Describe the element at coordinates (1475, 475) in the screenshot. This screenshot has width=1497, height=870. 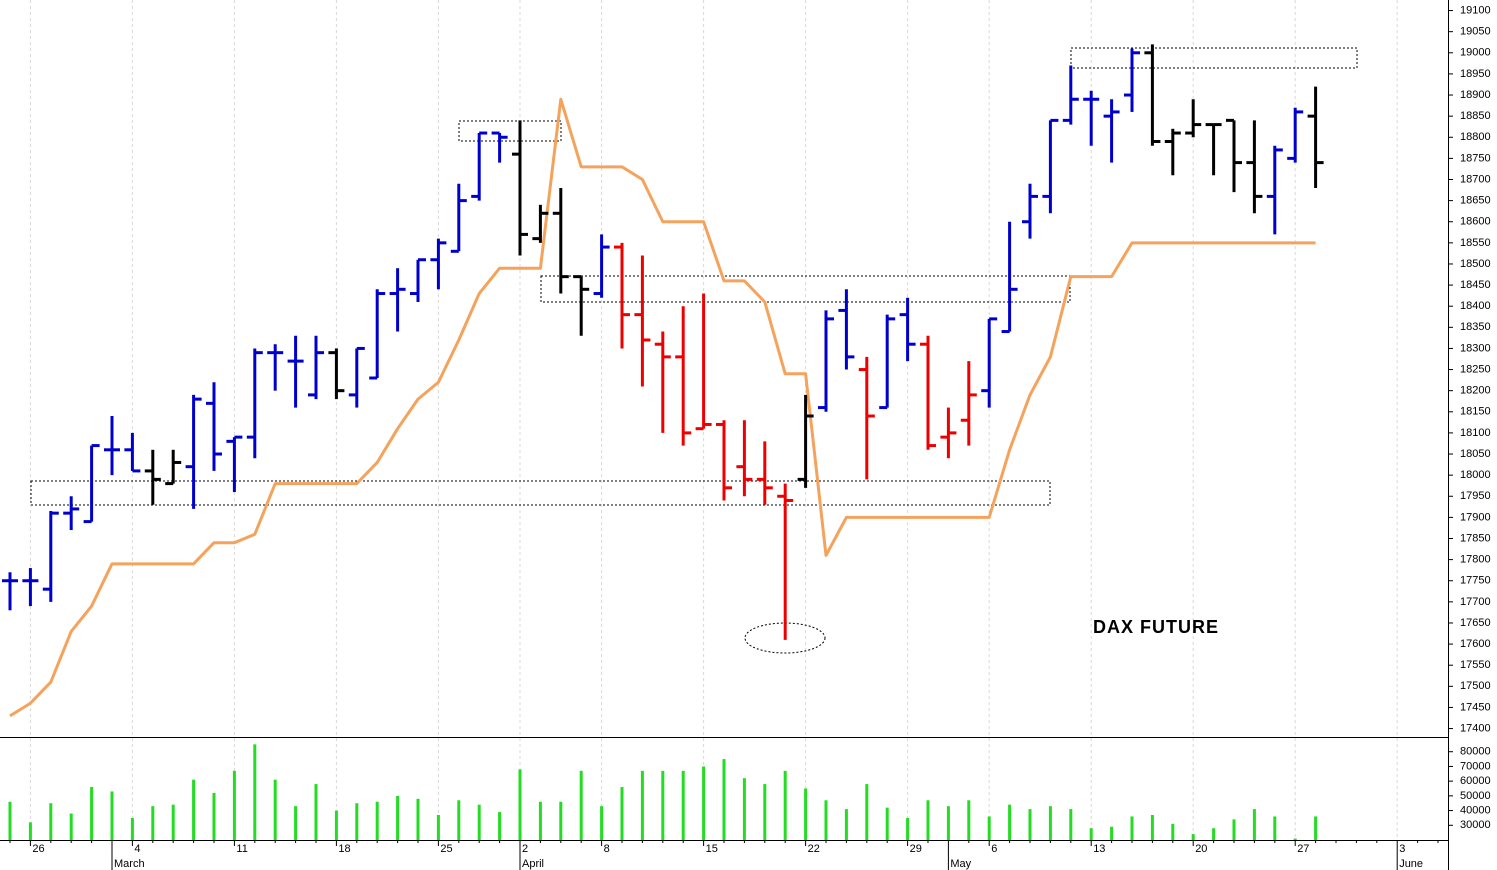
I see `y-tick-label: 18000` at that location.